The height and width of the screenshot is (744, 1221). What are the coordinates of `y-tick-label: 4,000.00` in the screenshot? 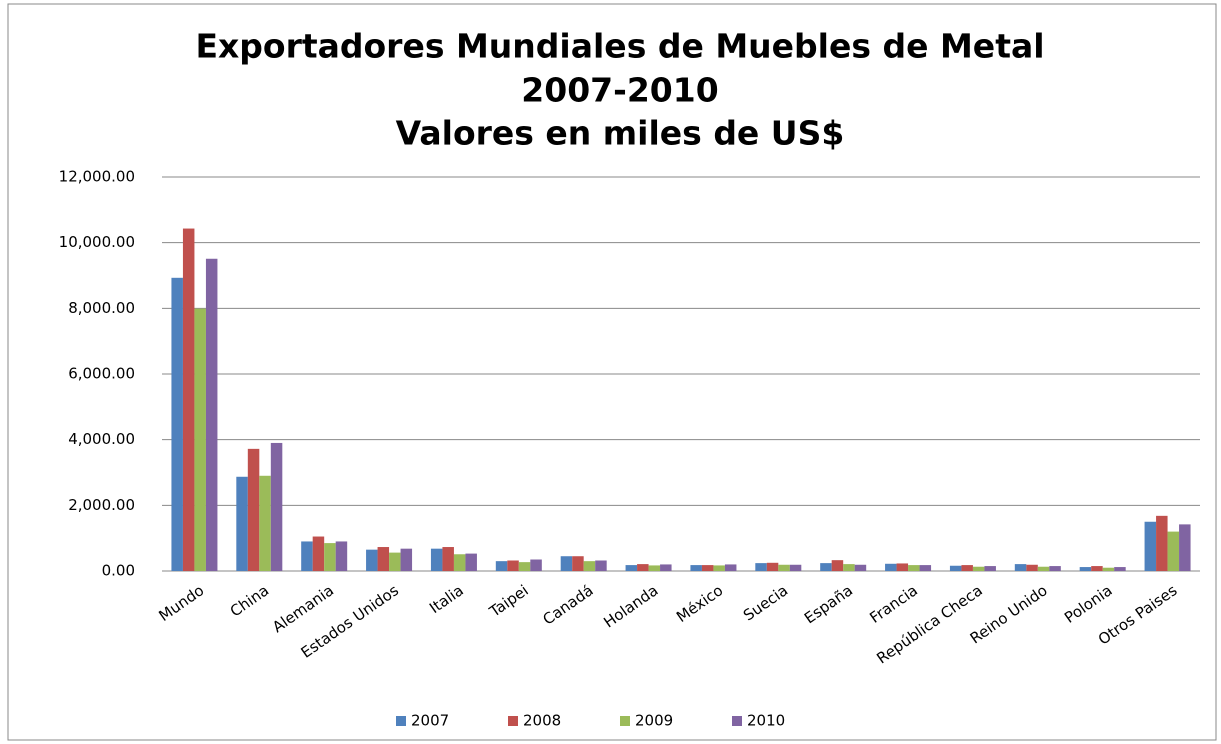 It's located at (101, 439).